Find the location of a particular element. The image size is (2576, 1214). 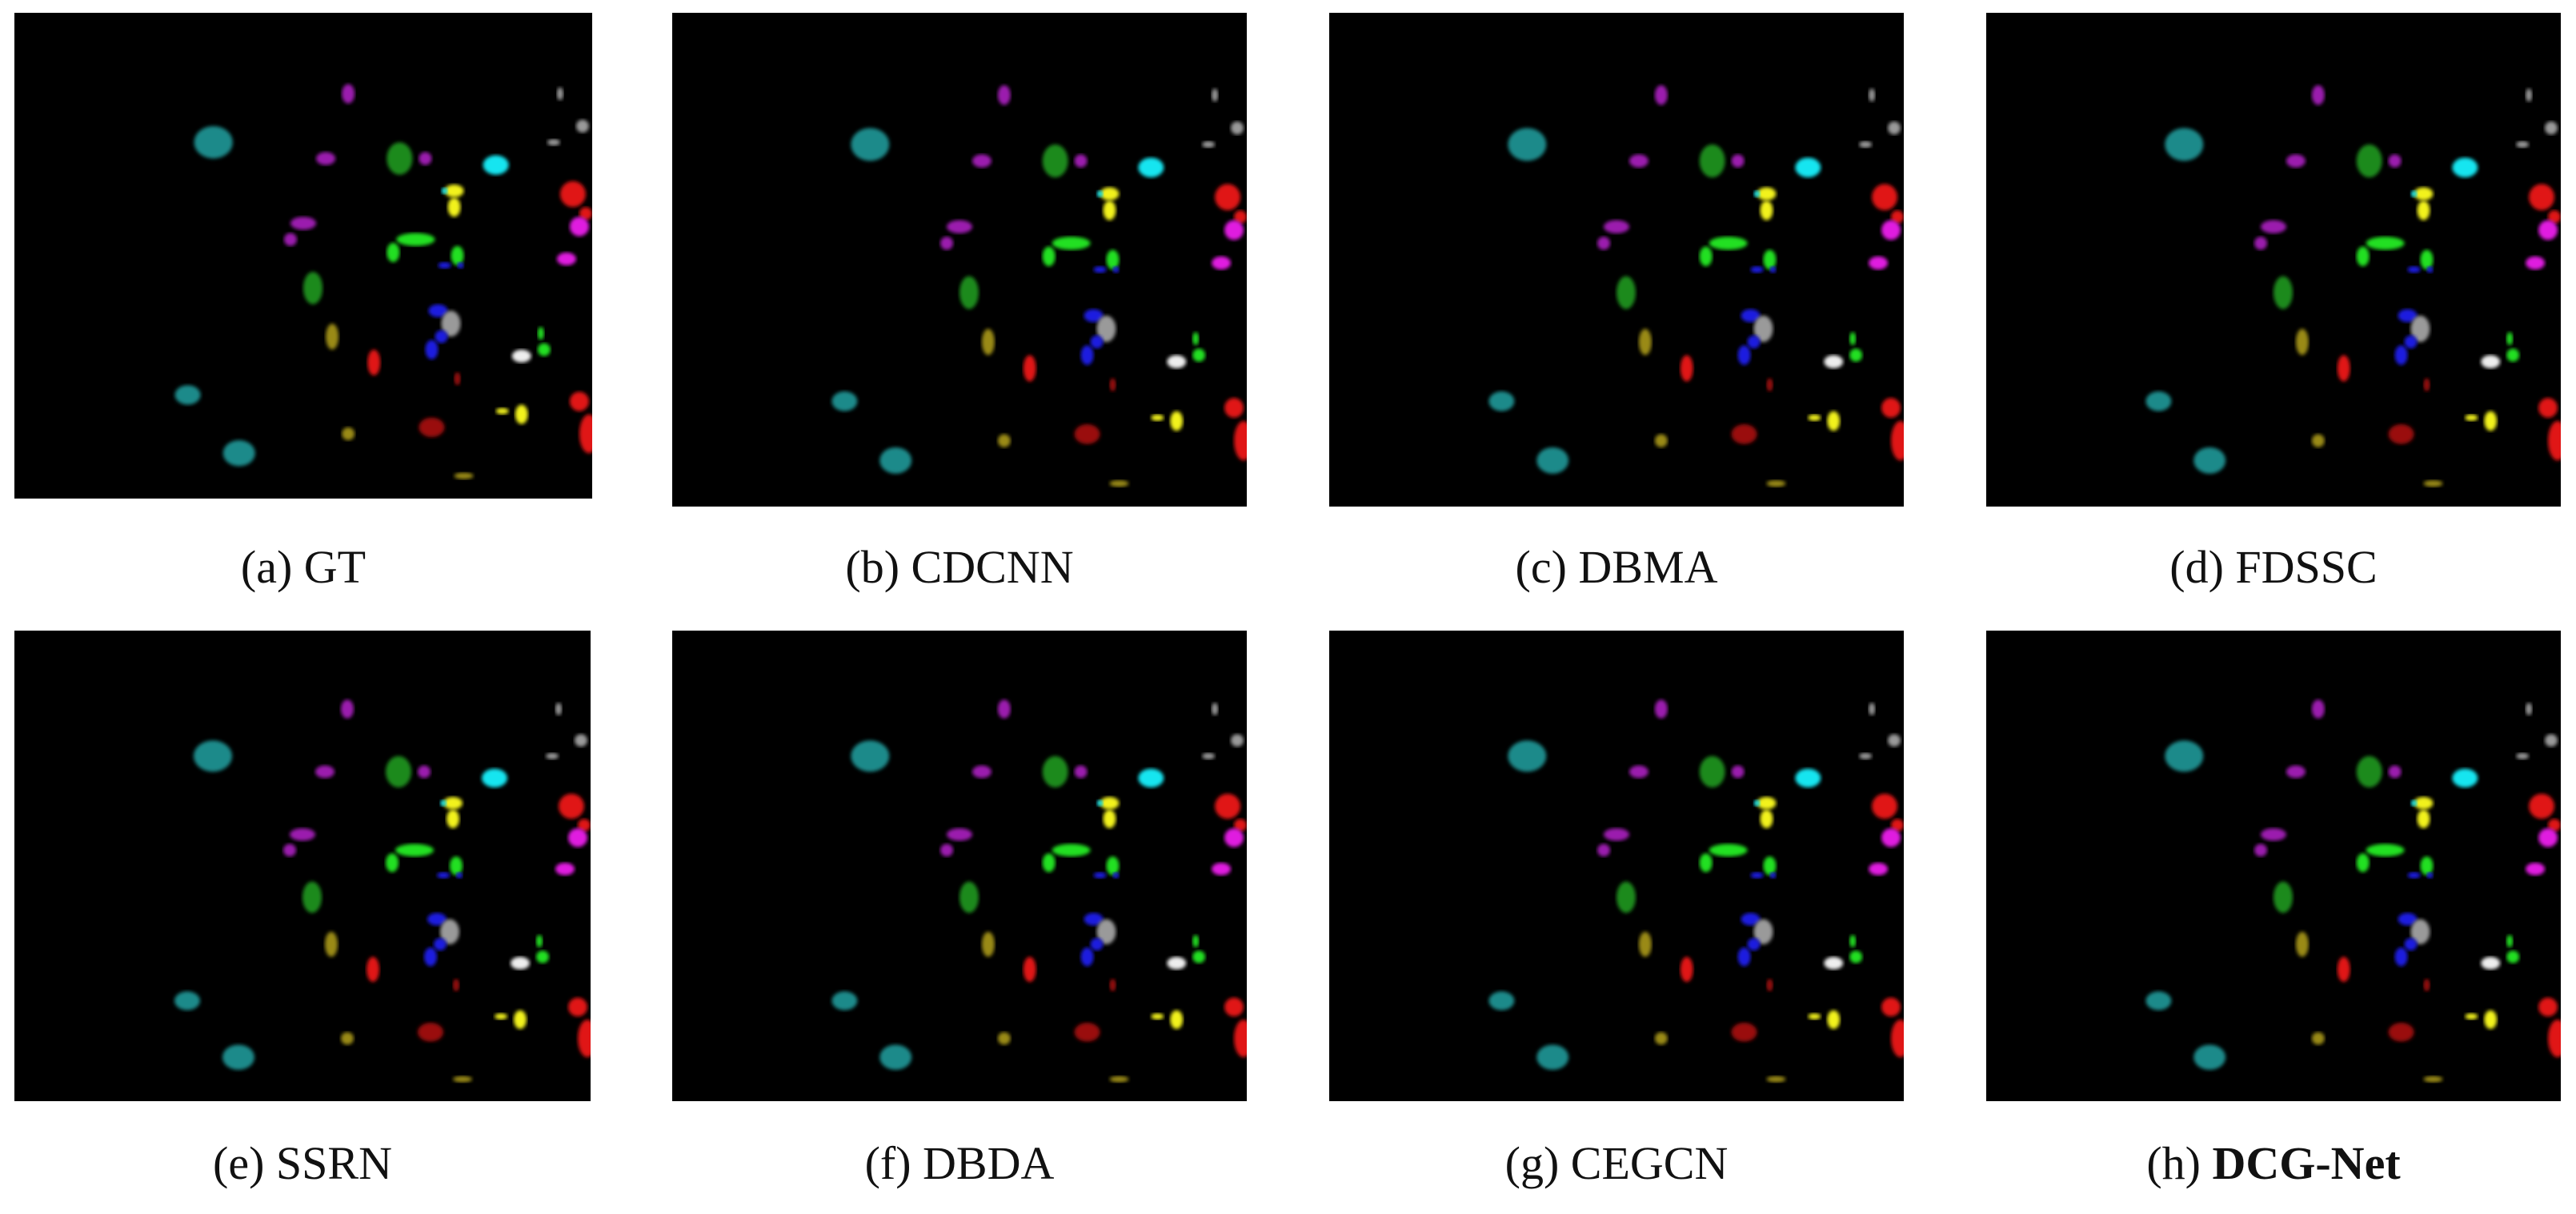

caption-fdssc: (d) FDSSC is located at coordinates (2273, 567).